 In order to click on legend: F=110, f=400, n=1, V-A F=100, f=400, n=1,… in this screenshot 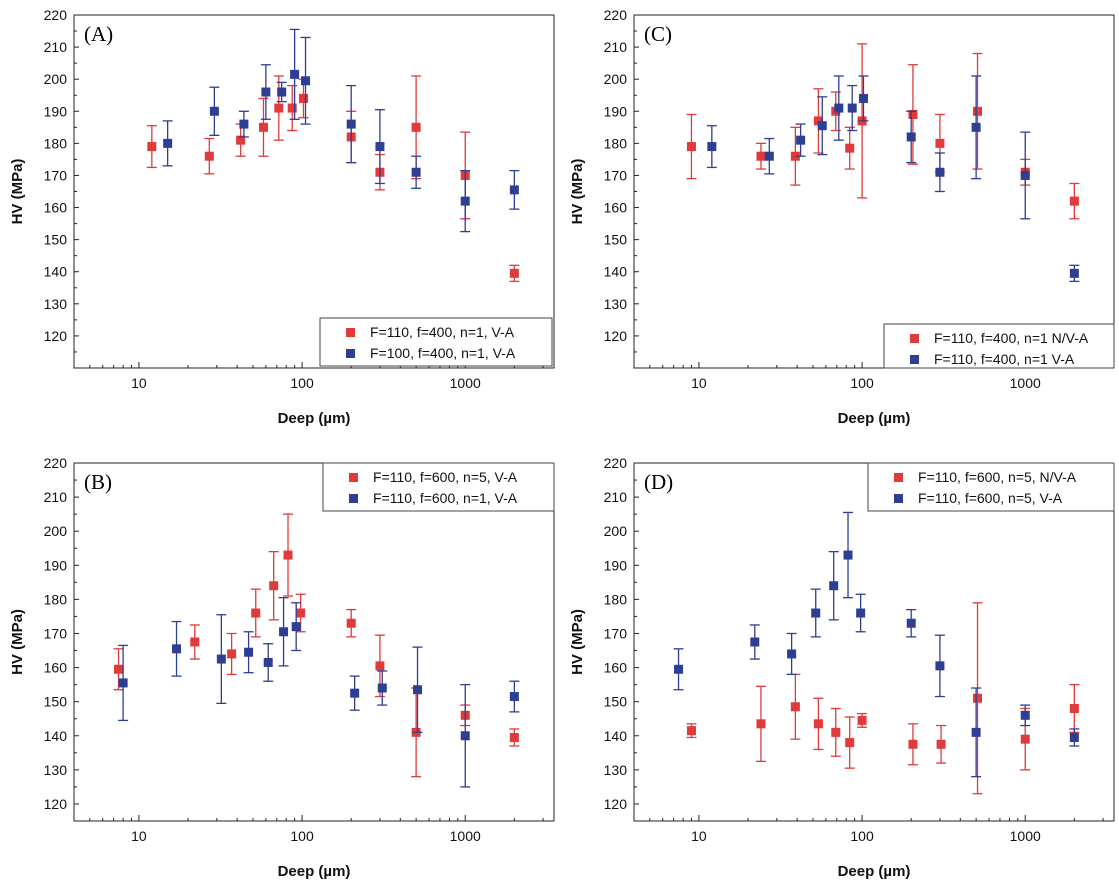, I will do `click(436, 342)`.